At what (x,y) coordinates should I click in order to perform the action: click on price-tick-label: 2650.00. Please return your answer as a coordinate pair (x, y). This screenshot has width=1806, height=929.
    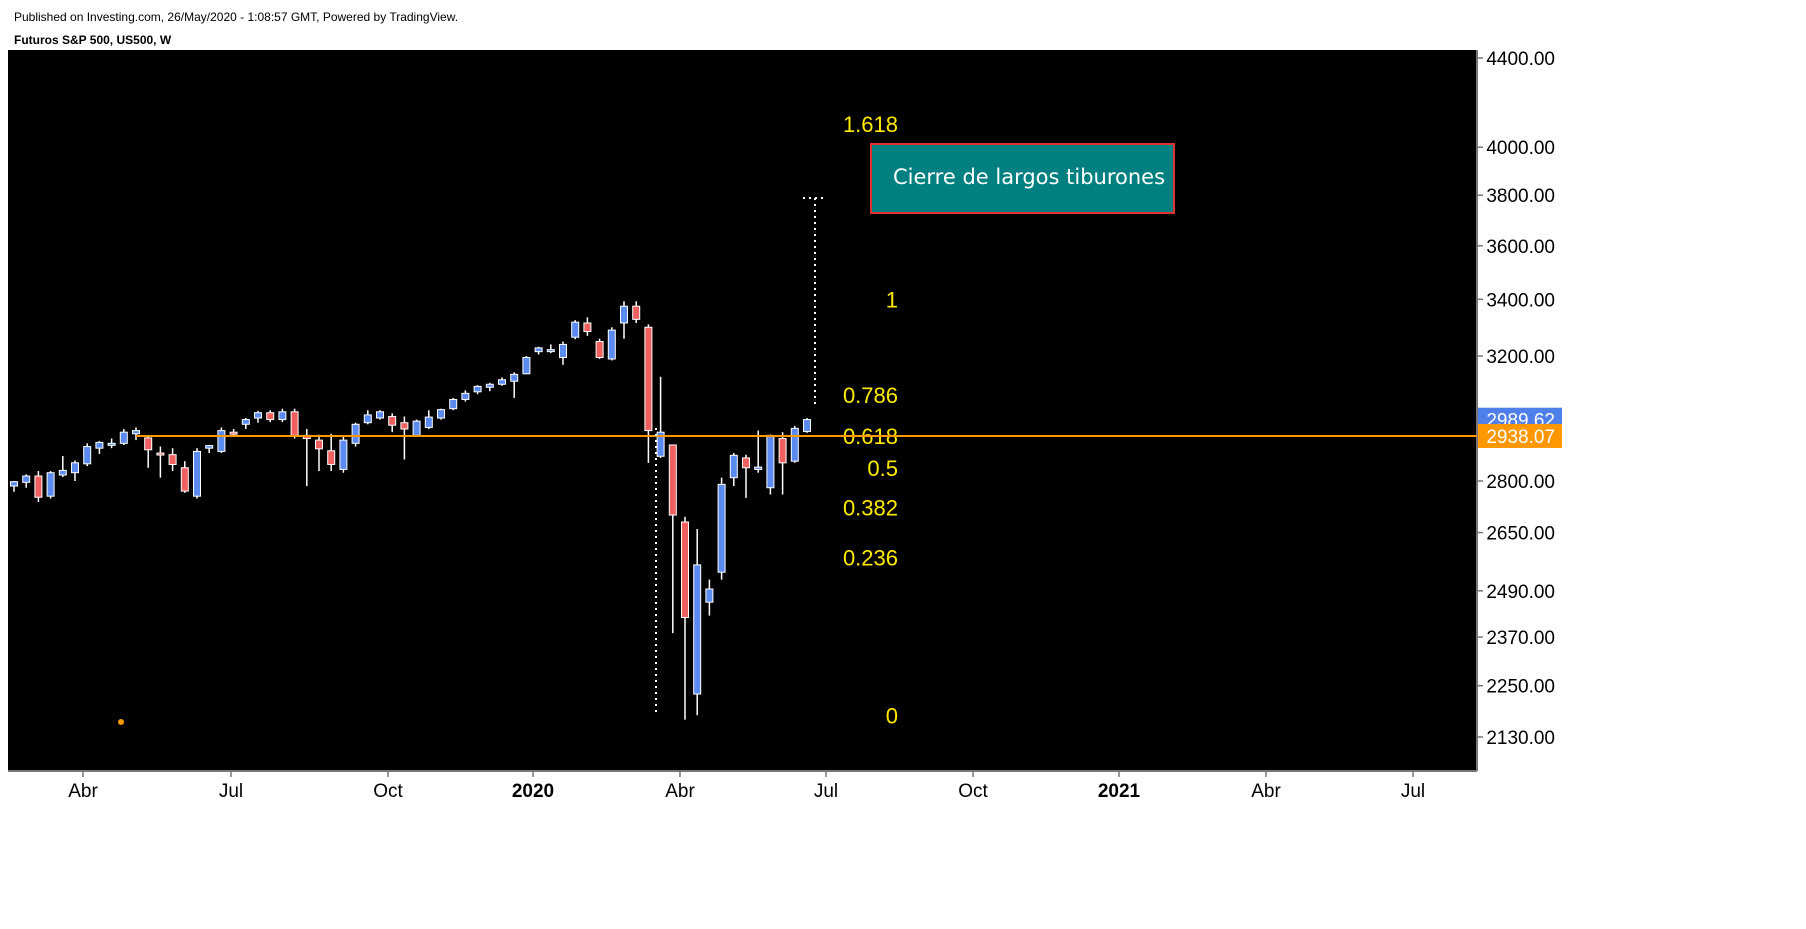
    Looking at the image, I should click on (1520, 534).